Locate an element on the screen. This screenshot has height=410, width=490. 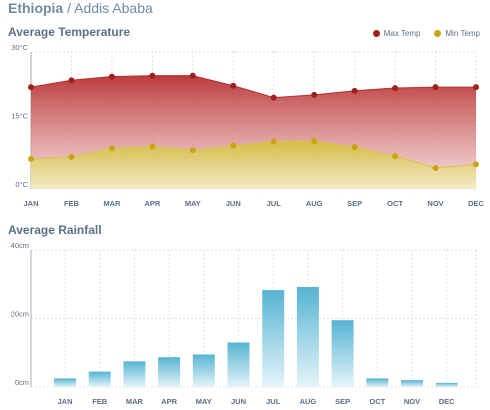
temp-y-tick-label: 30°C is located at coordinates (19, 47).